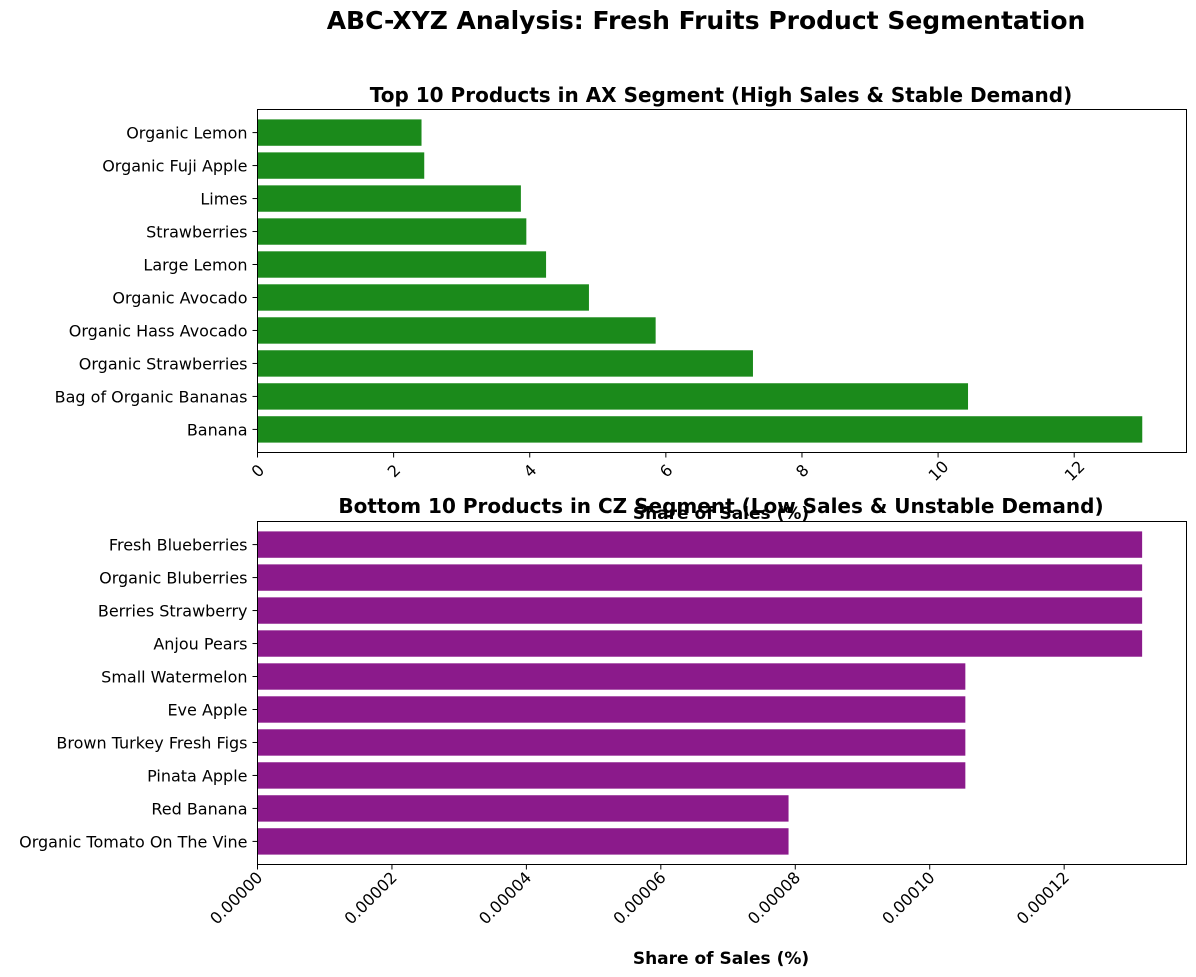 This screenshot has width=1196, height=977. Describe the element at coordinates (178, 545) in the screenshot. I see `y-tick-label: Fresh Blueberries` at that location.